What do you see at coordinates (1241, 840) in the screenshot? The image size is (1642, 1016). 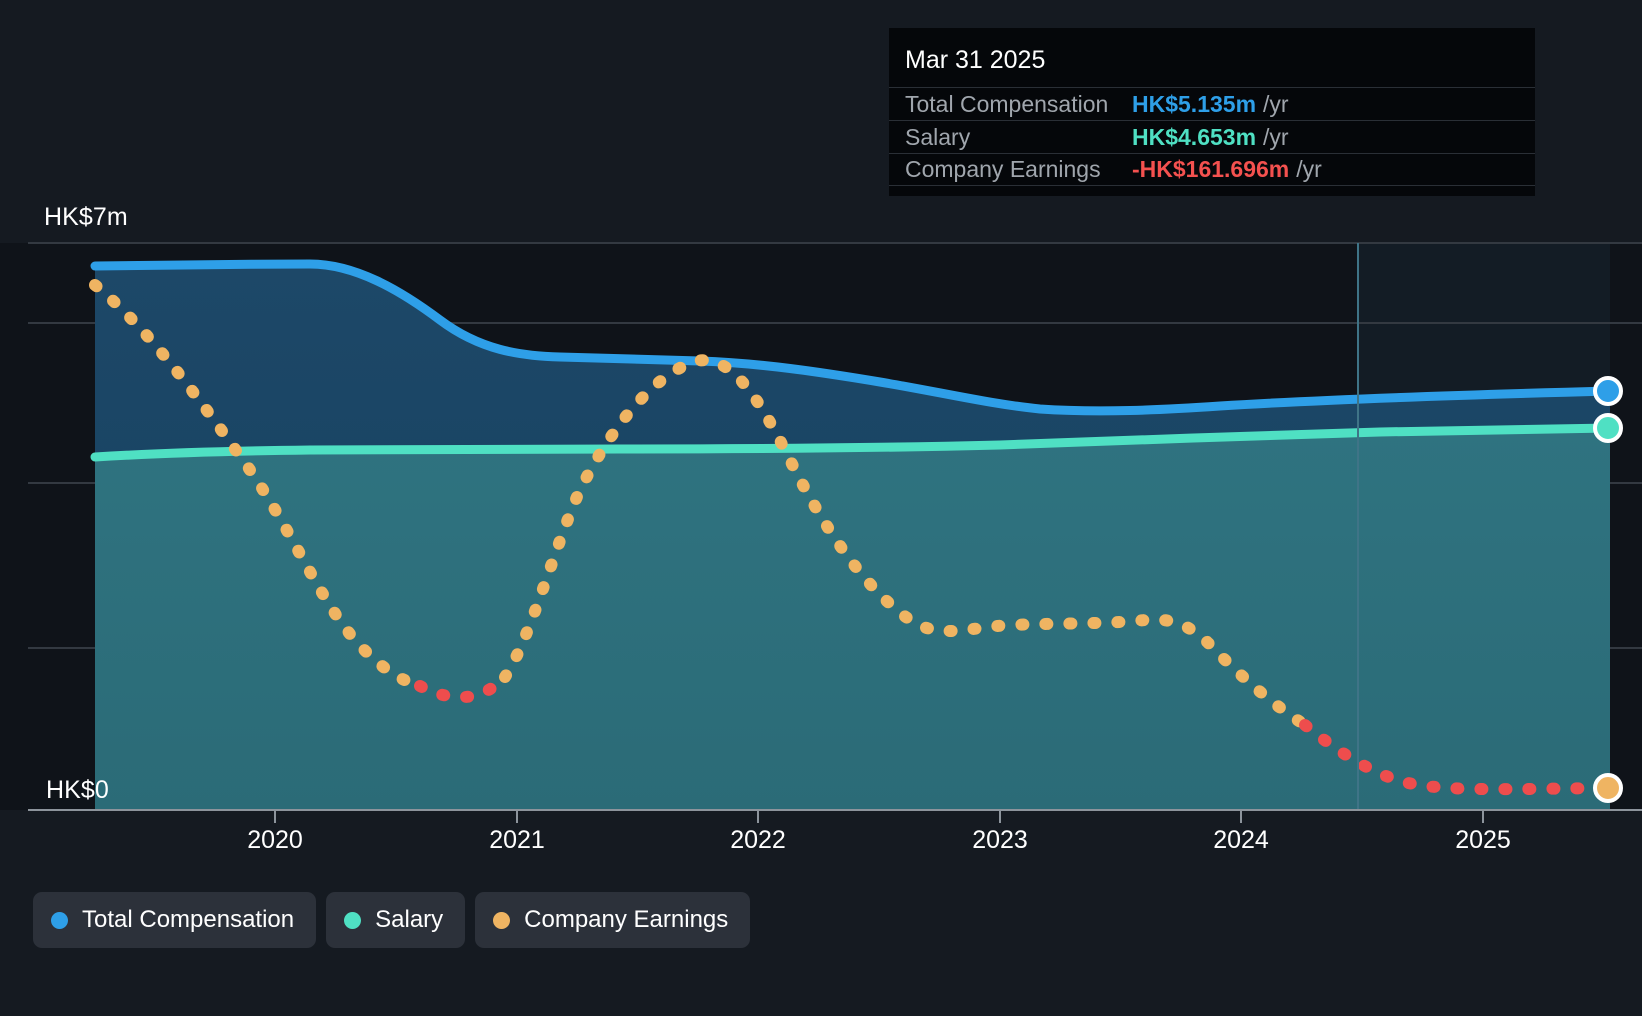 I see `x-axis-label-2024: 2024` at bounding box center [1241, 840].